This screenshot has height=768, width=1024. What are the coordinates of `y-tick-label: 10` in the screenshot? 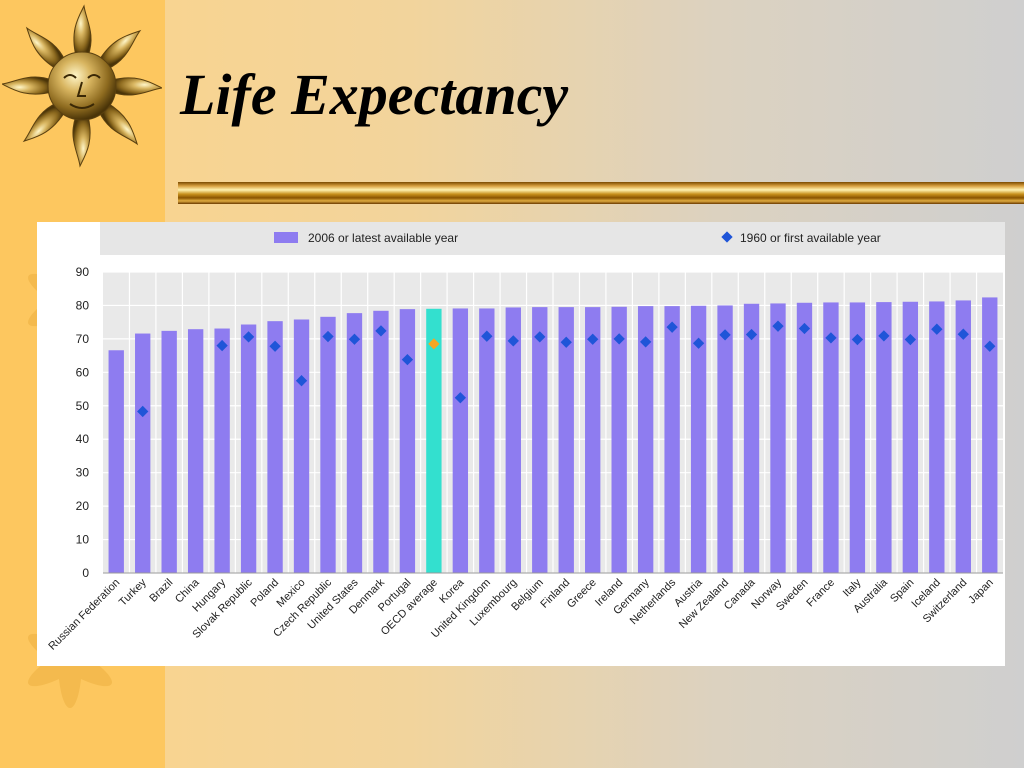 It's located at (83, 540).